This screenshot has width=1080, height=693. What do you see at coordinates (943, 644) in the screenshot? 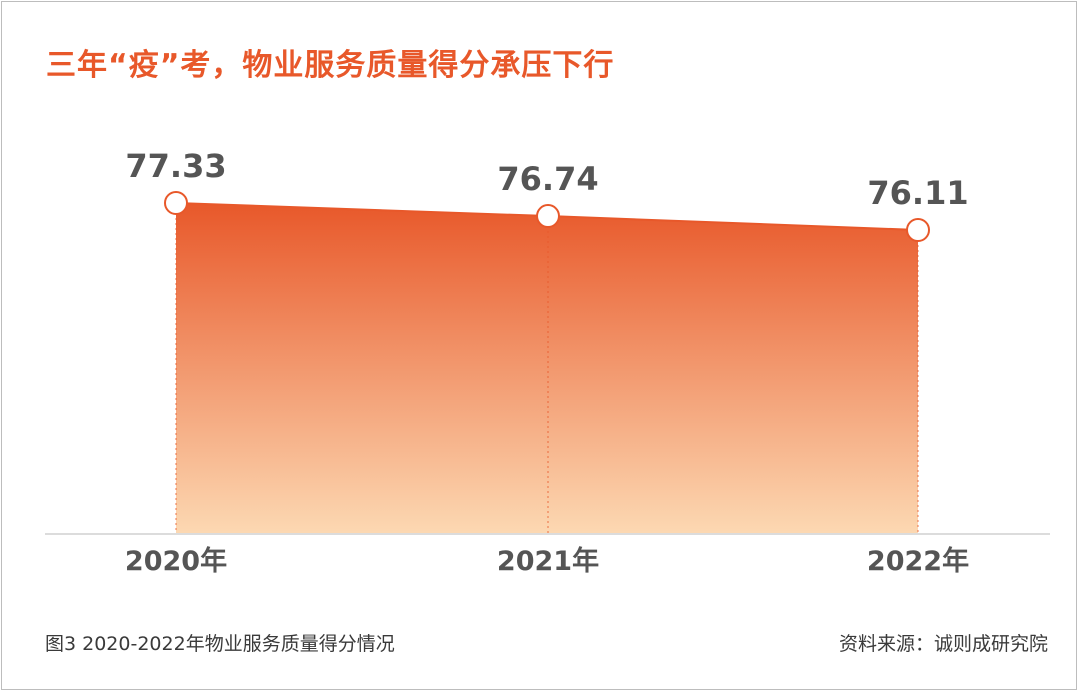
I see `source-note: 资料来源：诚则成研究院` at bounding box center [943, 644].